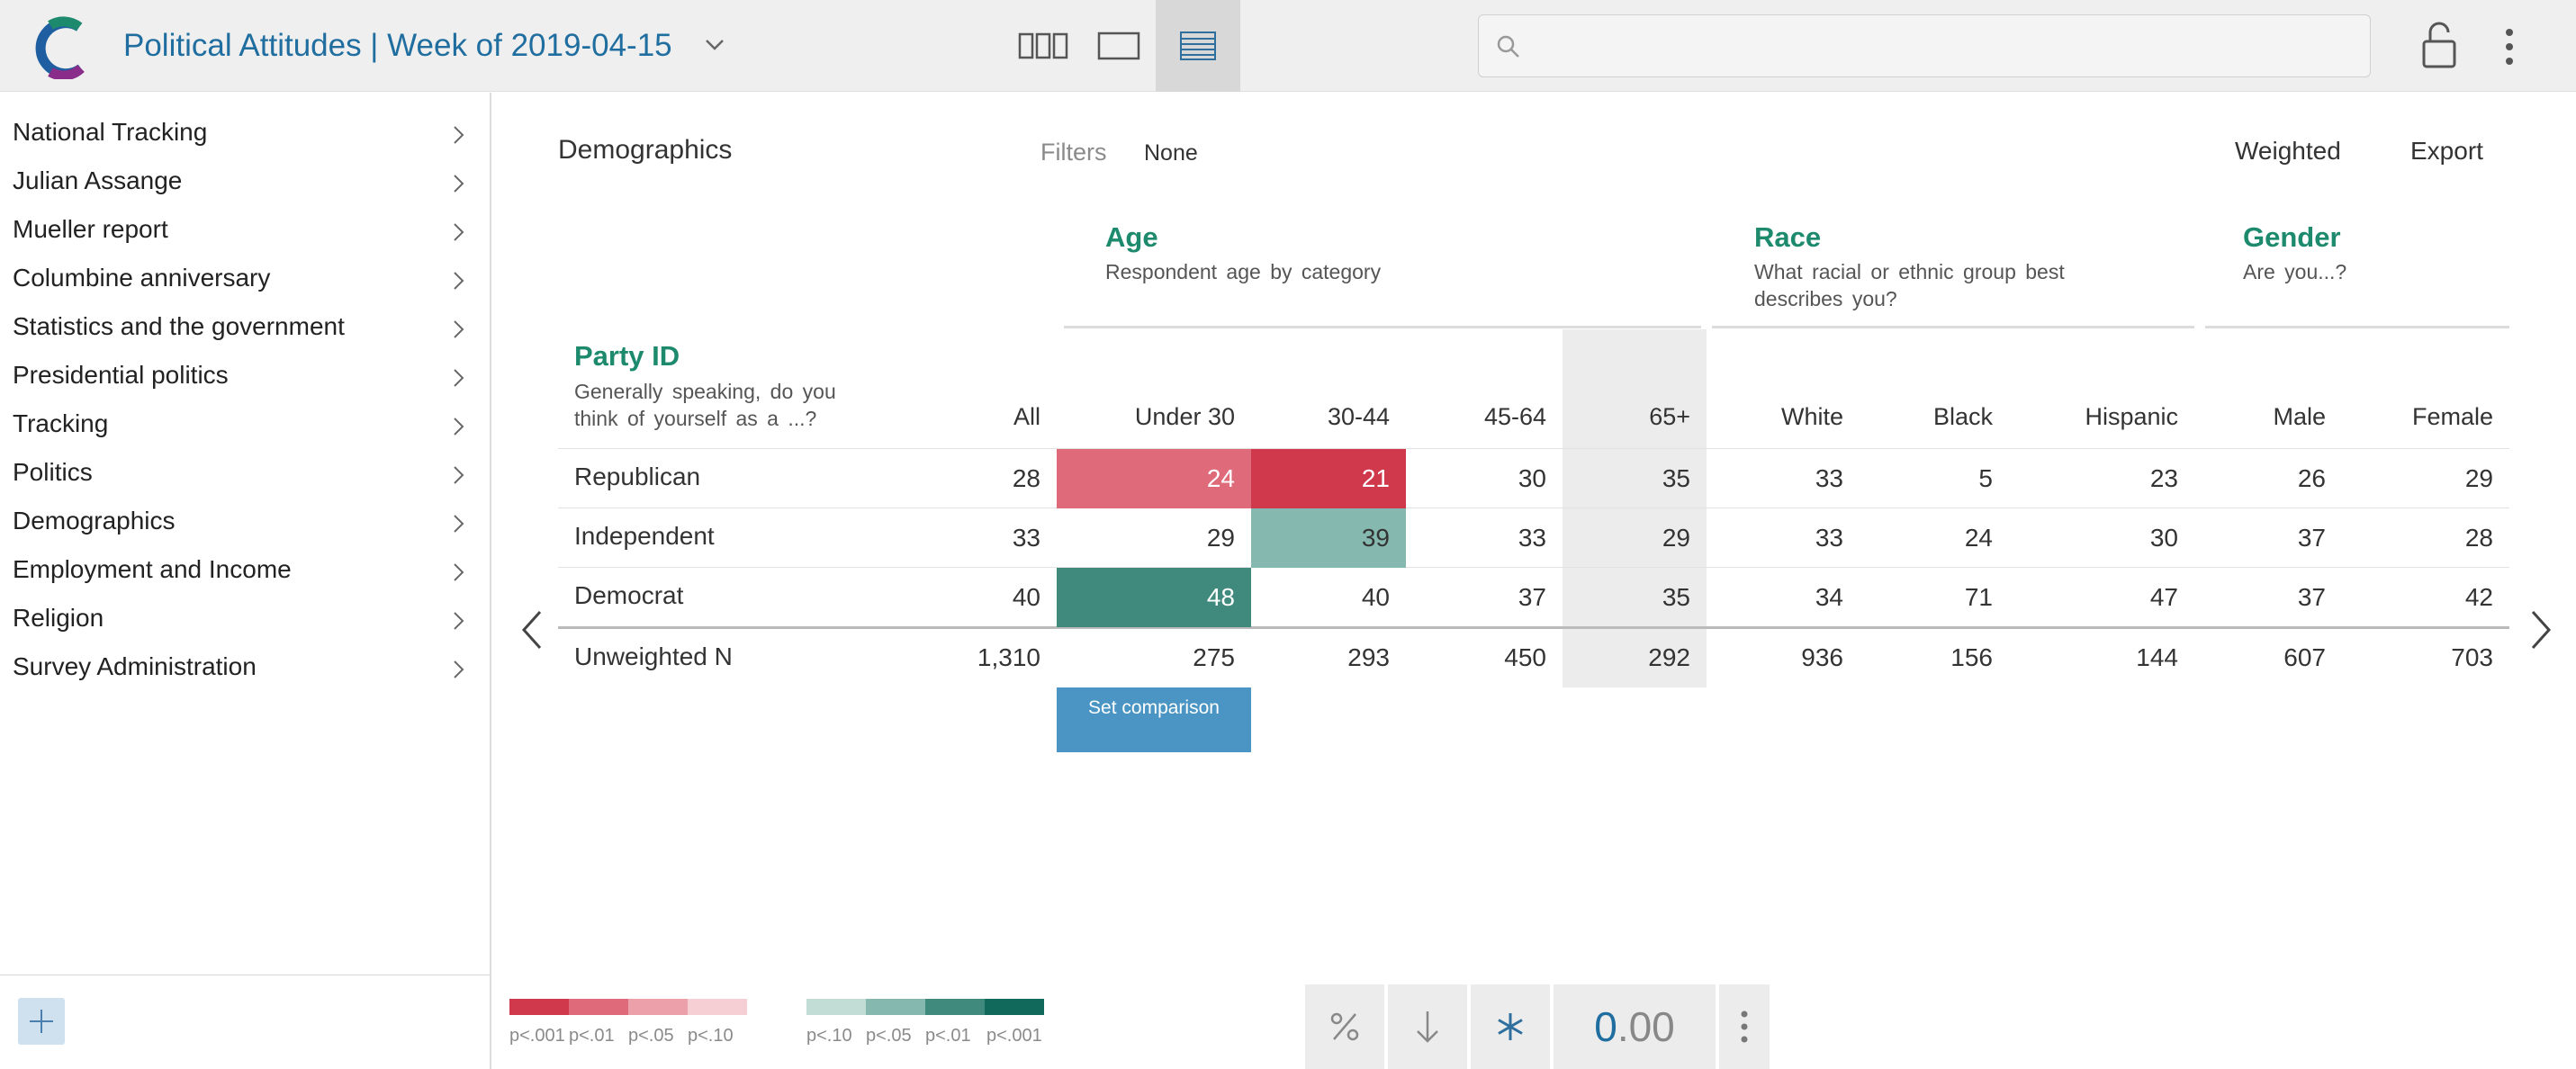 The image size is (2576, 1069). Describe the element at coordinates (1358, 416) in the screenshot. I see `column-header: 30-44` at that location.